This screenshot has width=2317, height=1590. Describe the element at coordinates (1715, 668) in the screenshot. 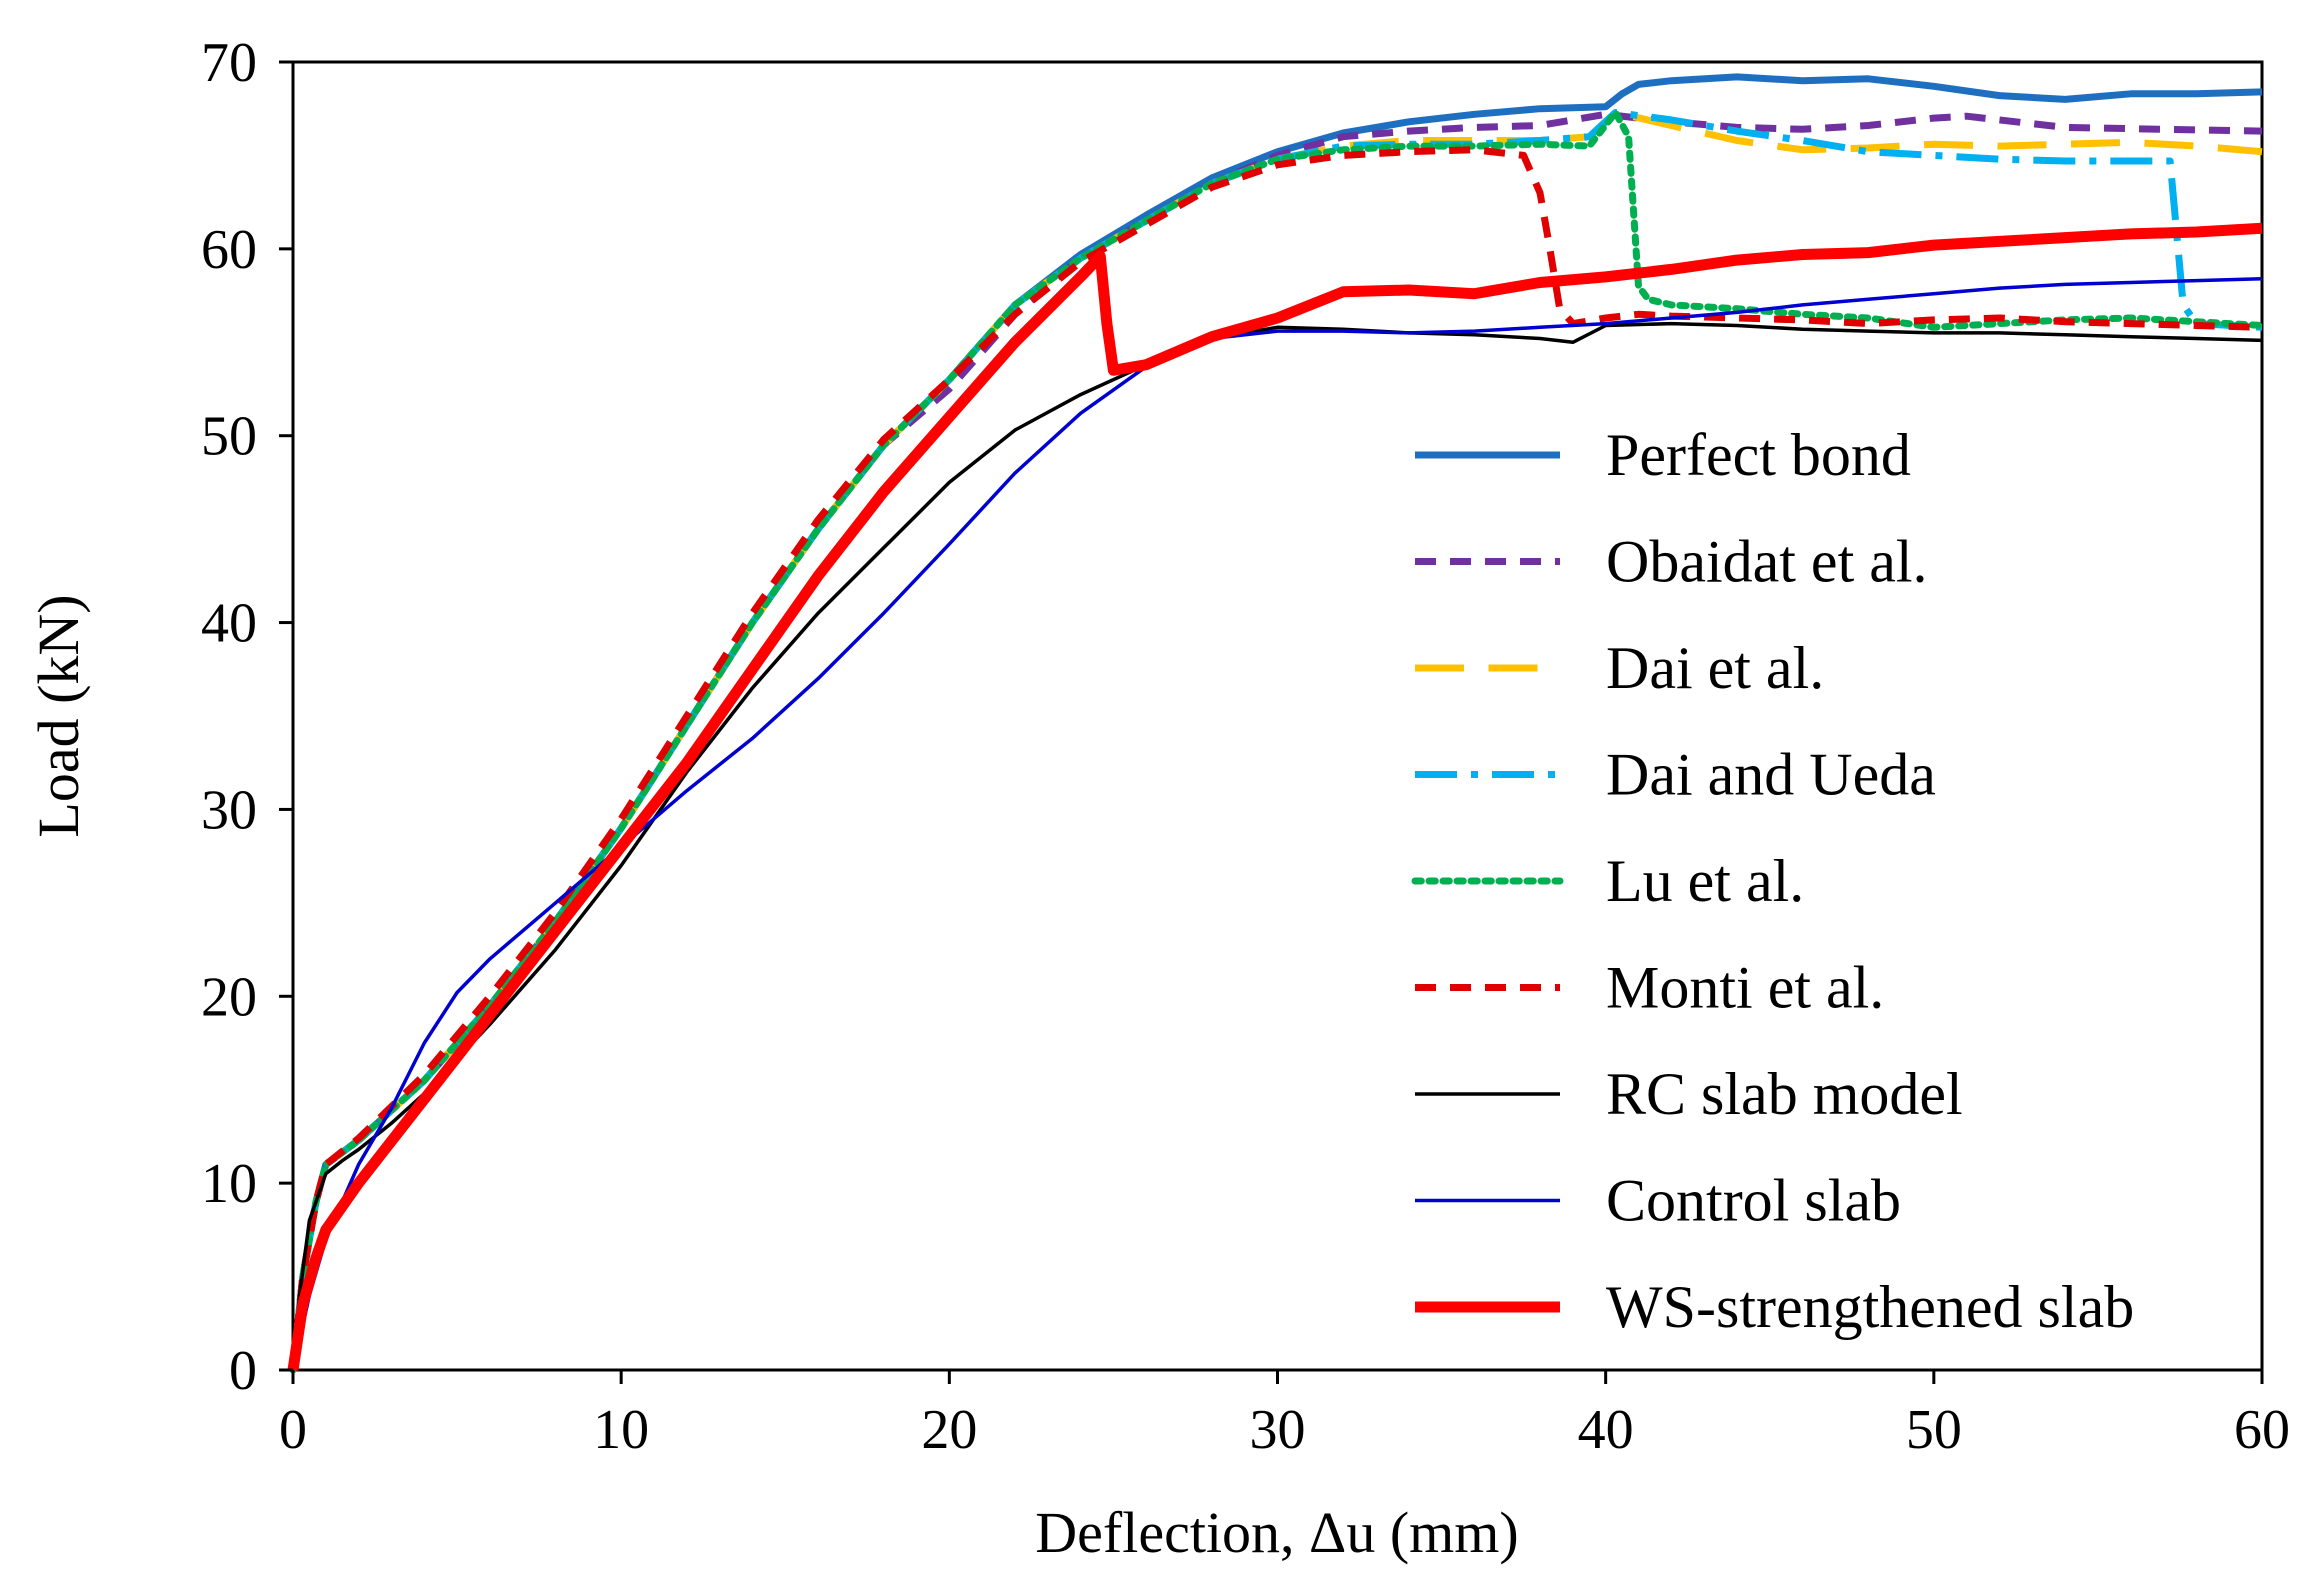

I see `legend-label-dai-et-al: Dai et al.` at that location.